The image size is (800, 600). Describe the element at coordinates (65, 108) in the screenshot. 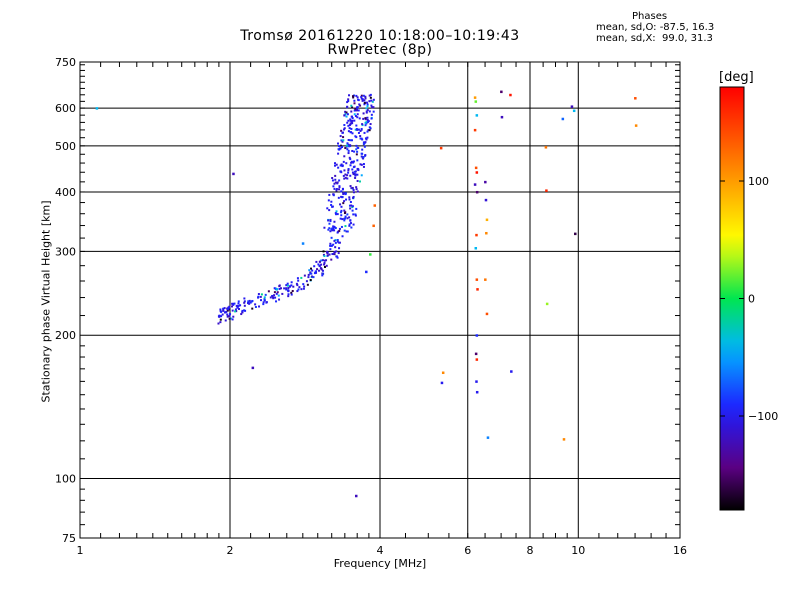

I see `y-tick-label: 600` at that location.